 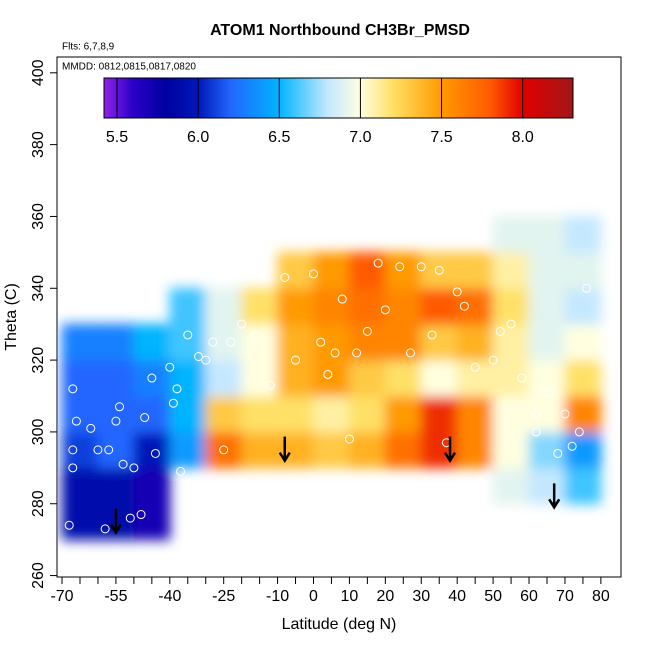 I want to click on colorbar-tick-label: 8.0, so click(x=523, y=137).